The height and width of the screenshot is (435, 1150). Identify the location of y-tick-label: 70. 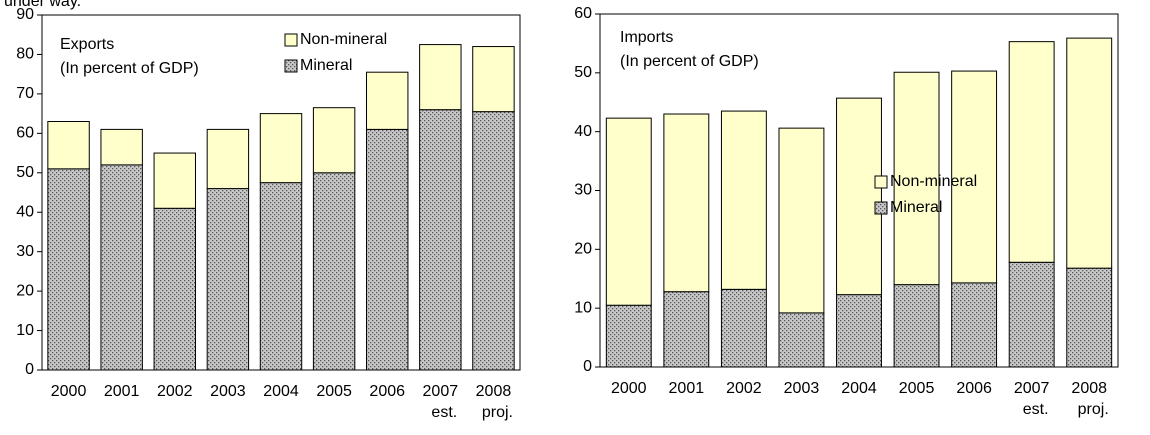
(25, 93).